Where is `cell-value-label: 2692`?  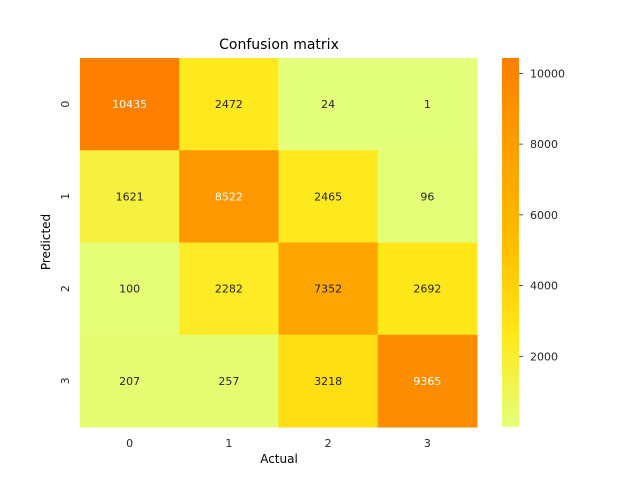 cell-value-label: 2692 is located at coordinates (427, 289).